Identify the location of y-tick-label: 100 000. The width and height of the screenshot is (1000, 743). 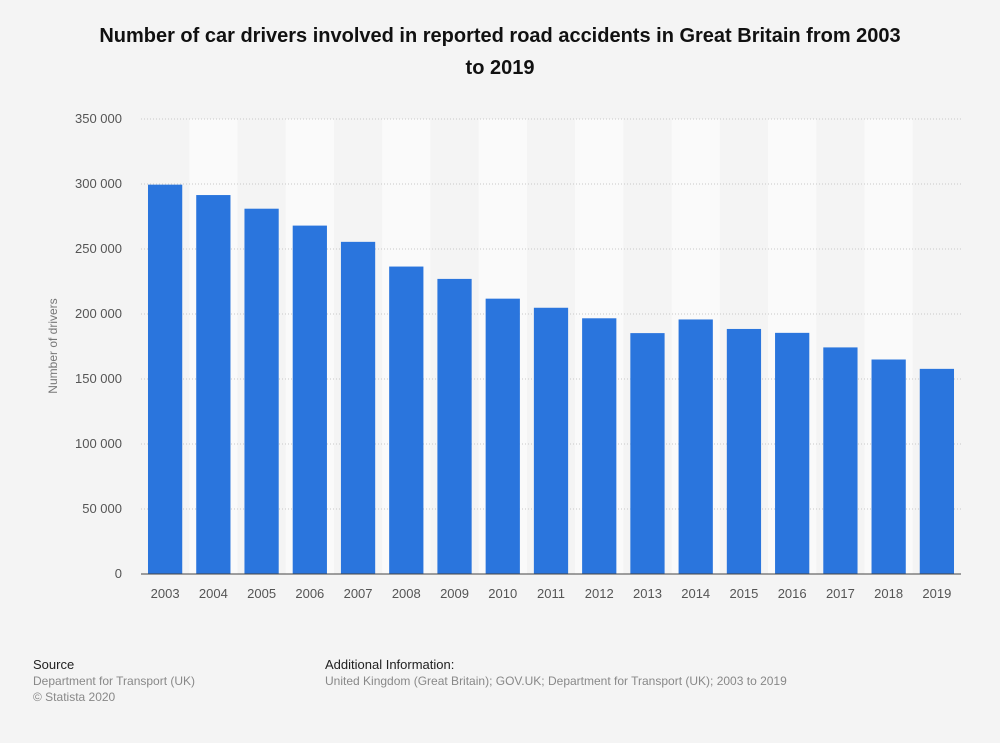
(98, 443).